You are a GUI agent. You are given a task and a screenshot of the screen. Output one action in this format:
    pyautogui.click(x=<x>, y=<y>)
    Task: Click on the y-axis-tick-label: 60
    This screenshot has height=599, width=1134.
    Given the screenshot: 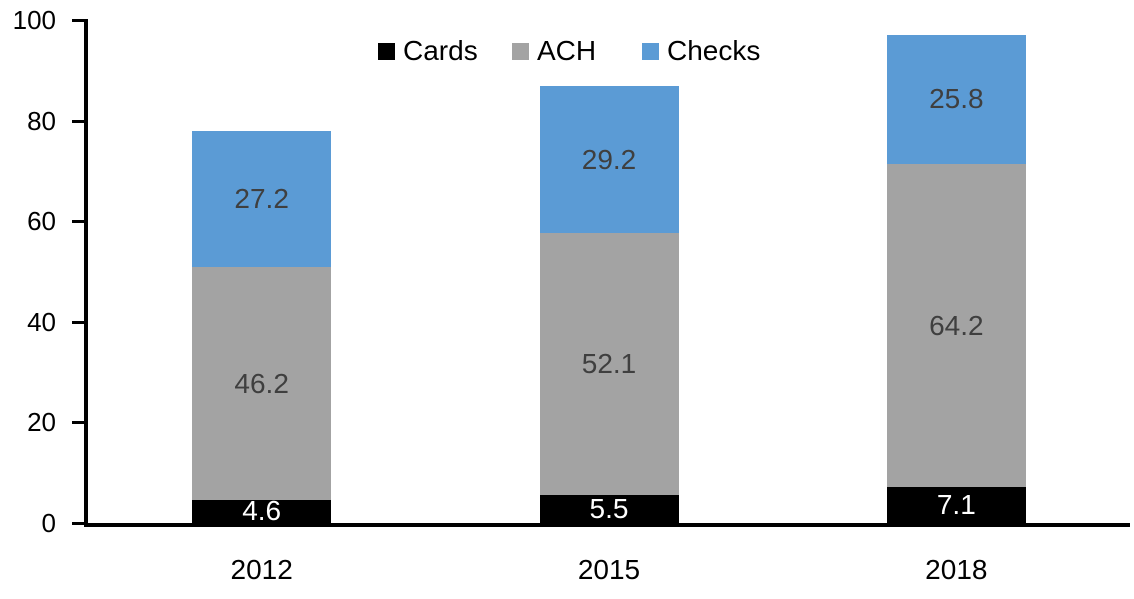 What is the action you would take?
    pyautogui.click(x=41, y=221)
    